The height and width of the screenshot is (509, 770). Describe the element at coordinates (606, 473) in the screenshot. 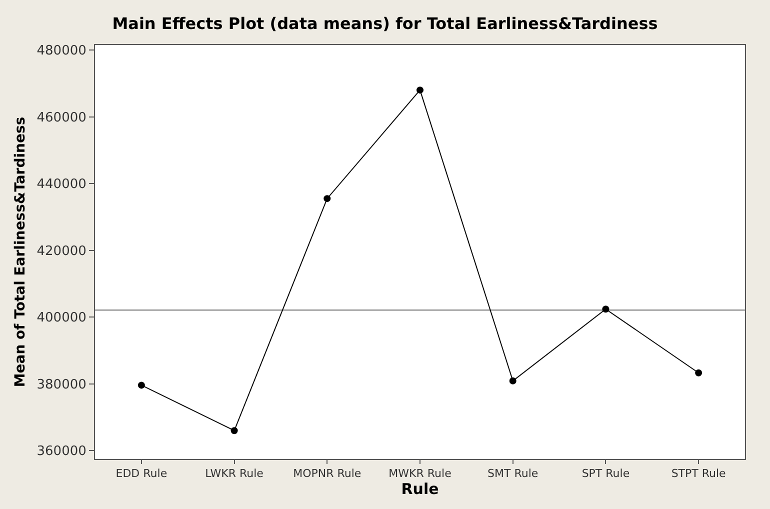

I see `x-tick-label: SPT Rule` at that location.